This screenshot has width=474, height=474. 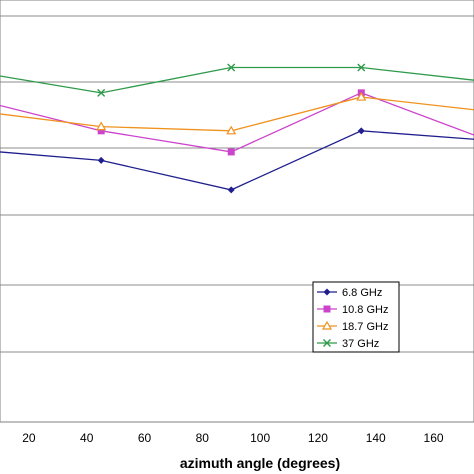 What do you see at coordinates (87, 438) in the screenshot?
I see `x-tick-label-40: 40` at bounding box center [87, 438].